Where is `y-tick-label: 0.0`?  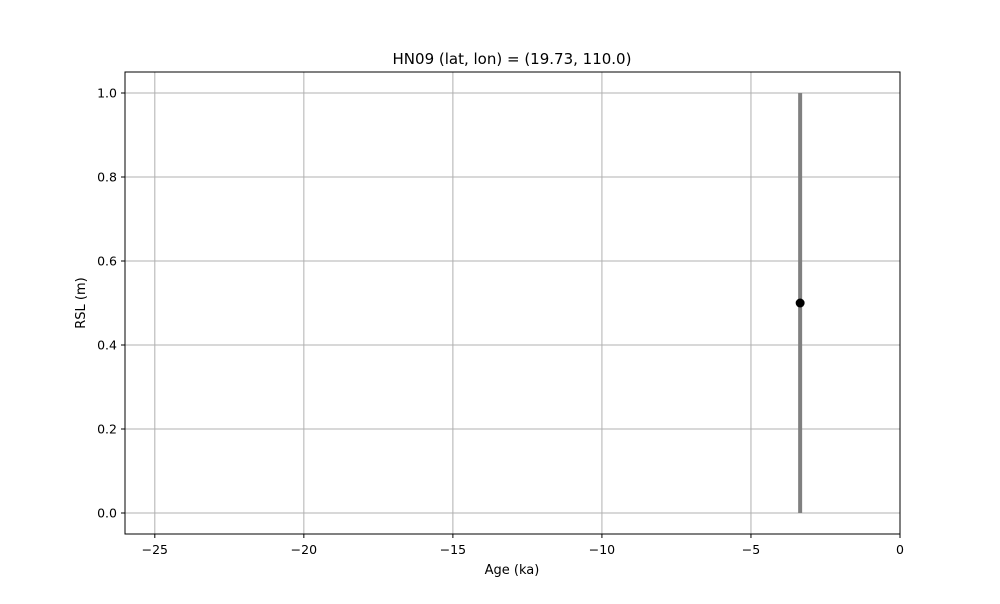
y-tick-label: 0.0 is located at coordinates (107, 513).